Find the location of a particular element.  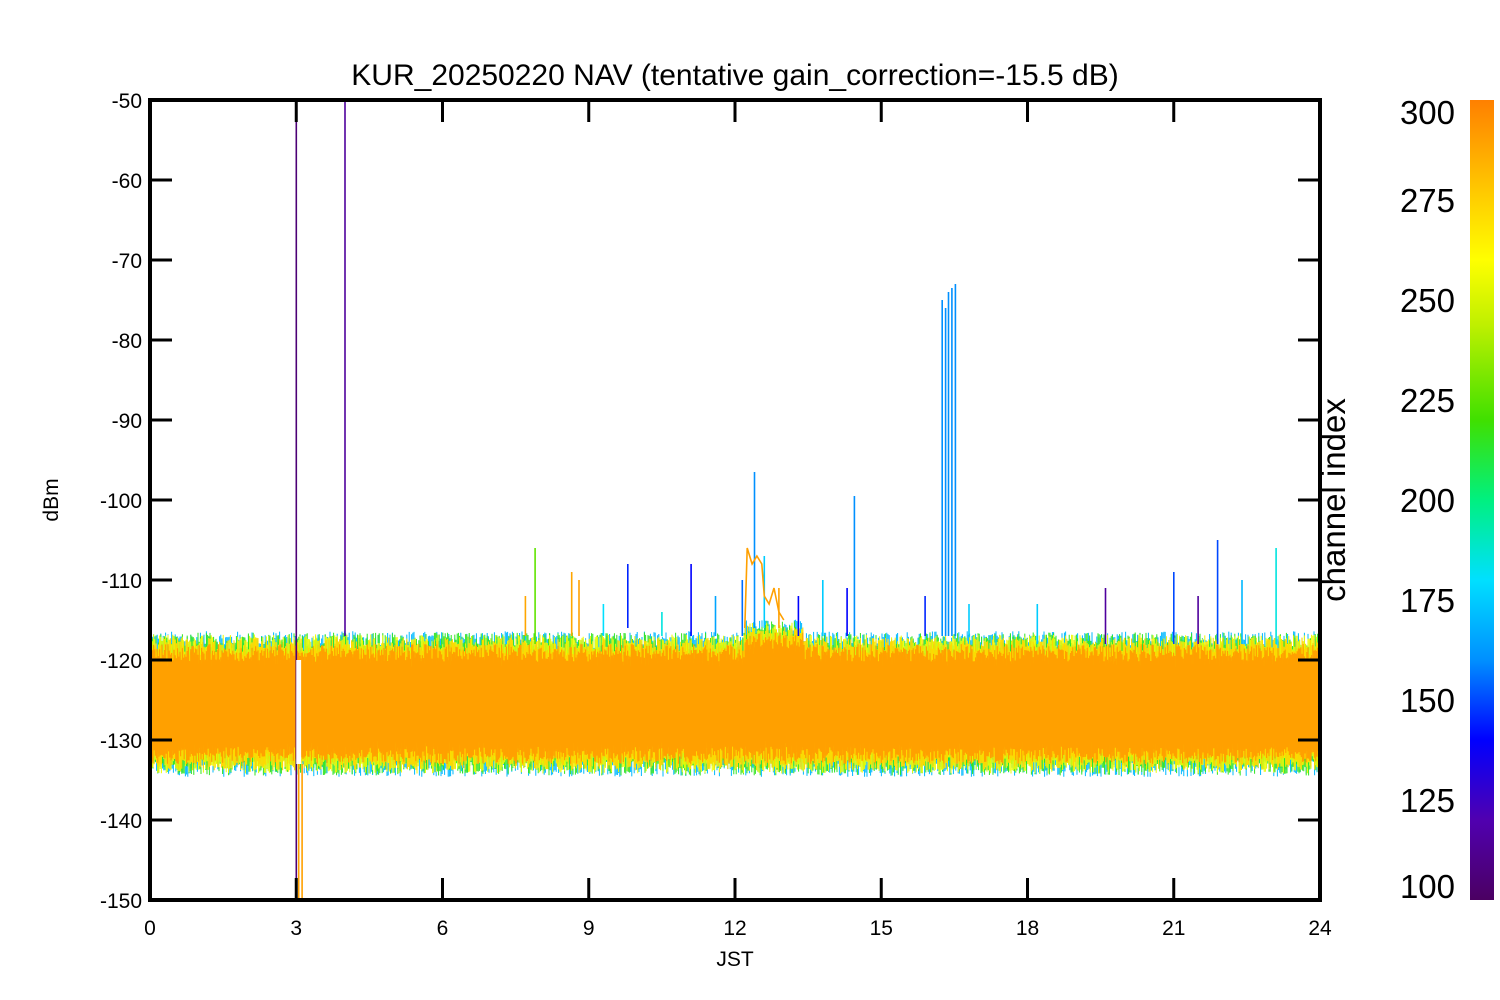

colorbar-tick-label: 125 is located at coordinates (1427, 800).